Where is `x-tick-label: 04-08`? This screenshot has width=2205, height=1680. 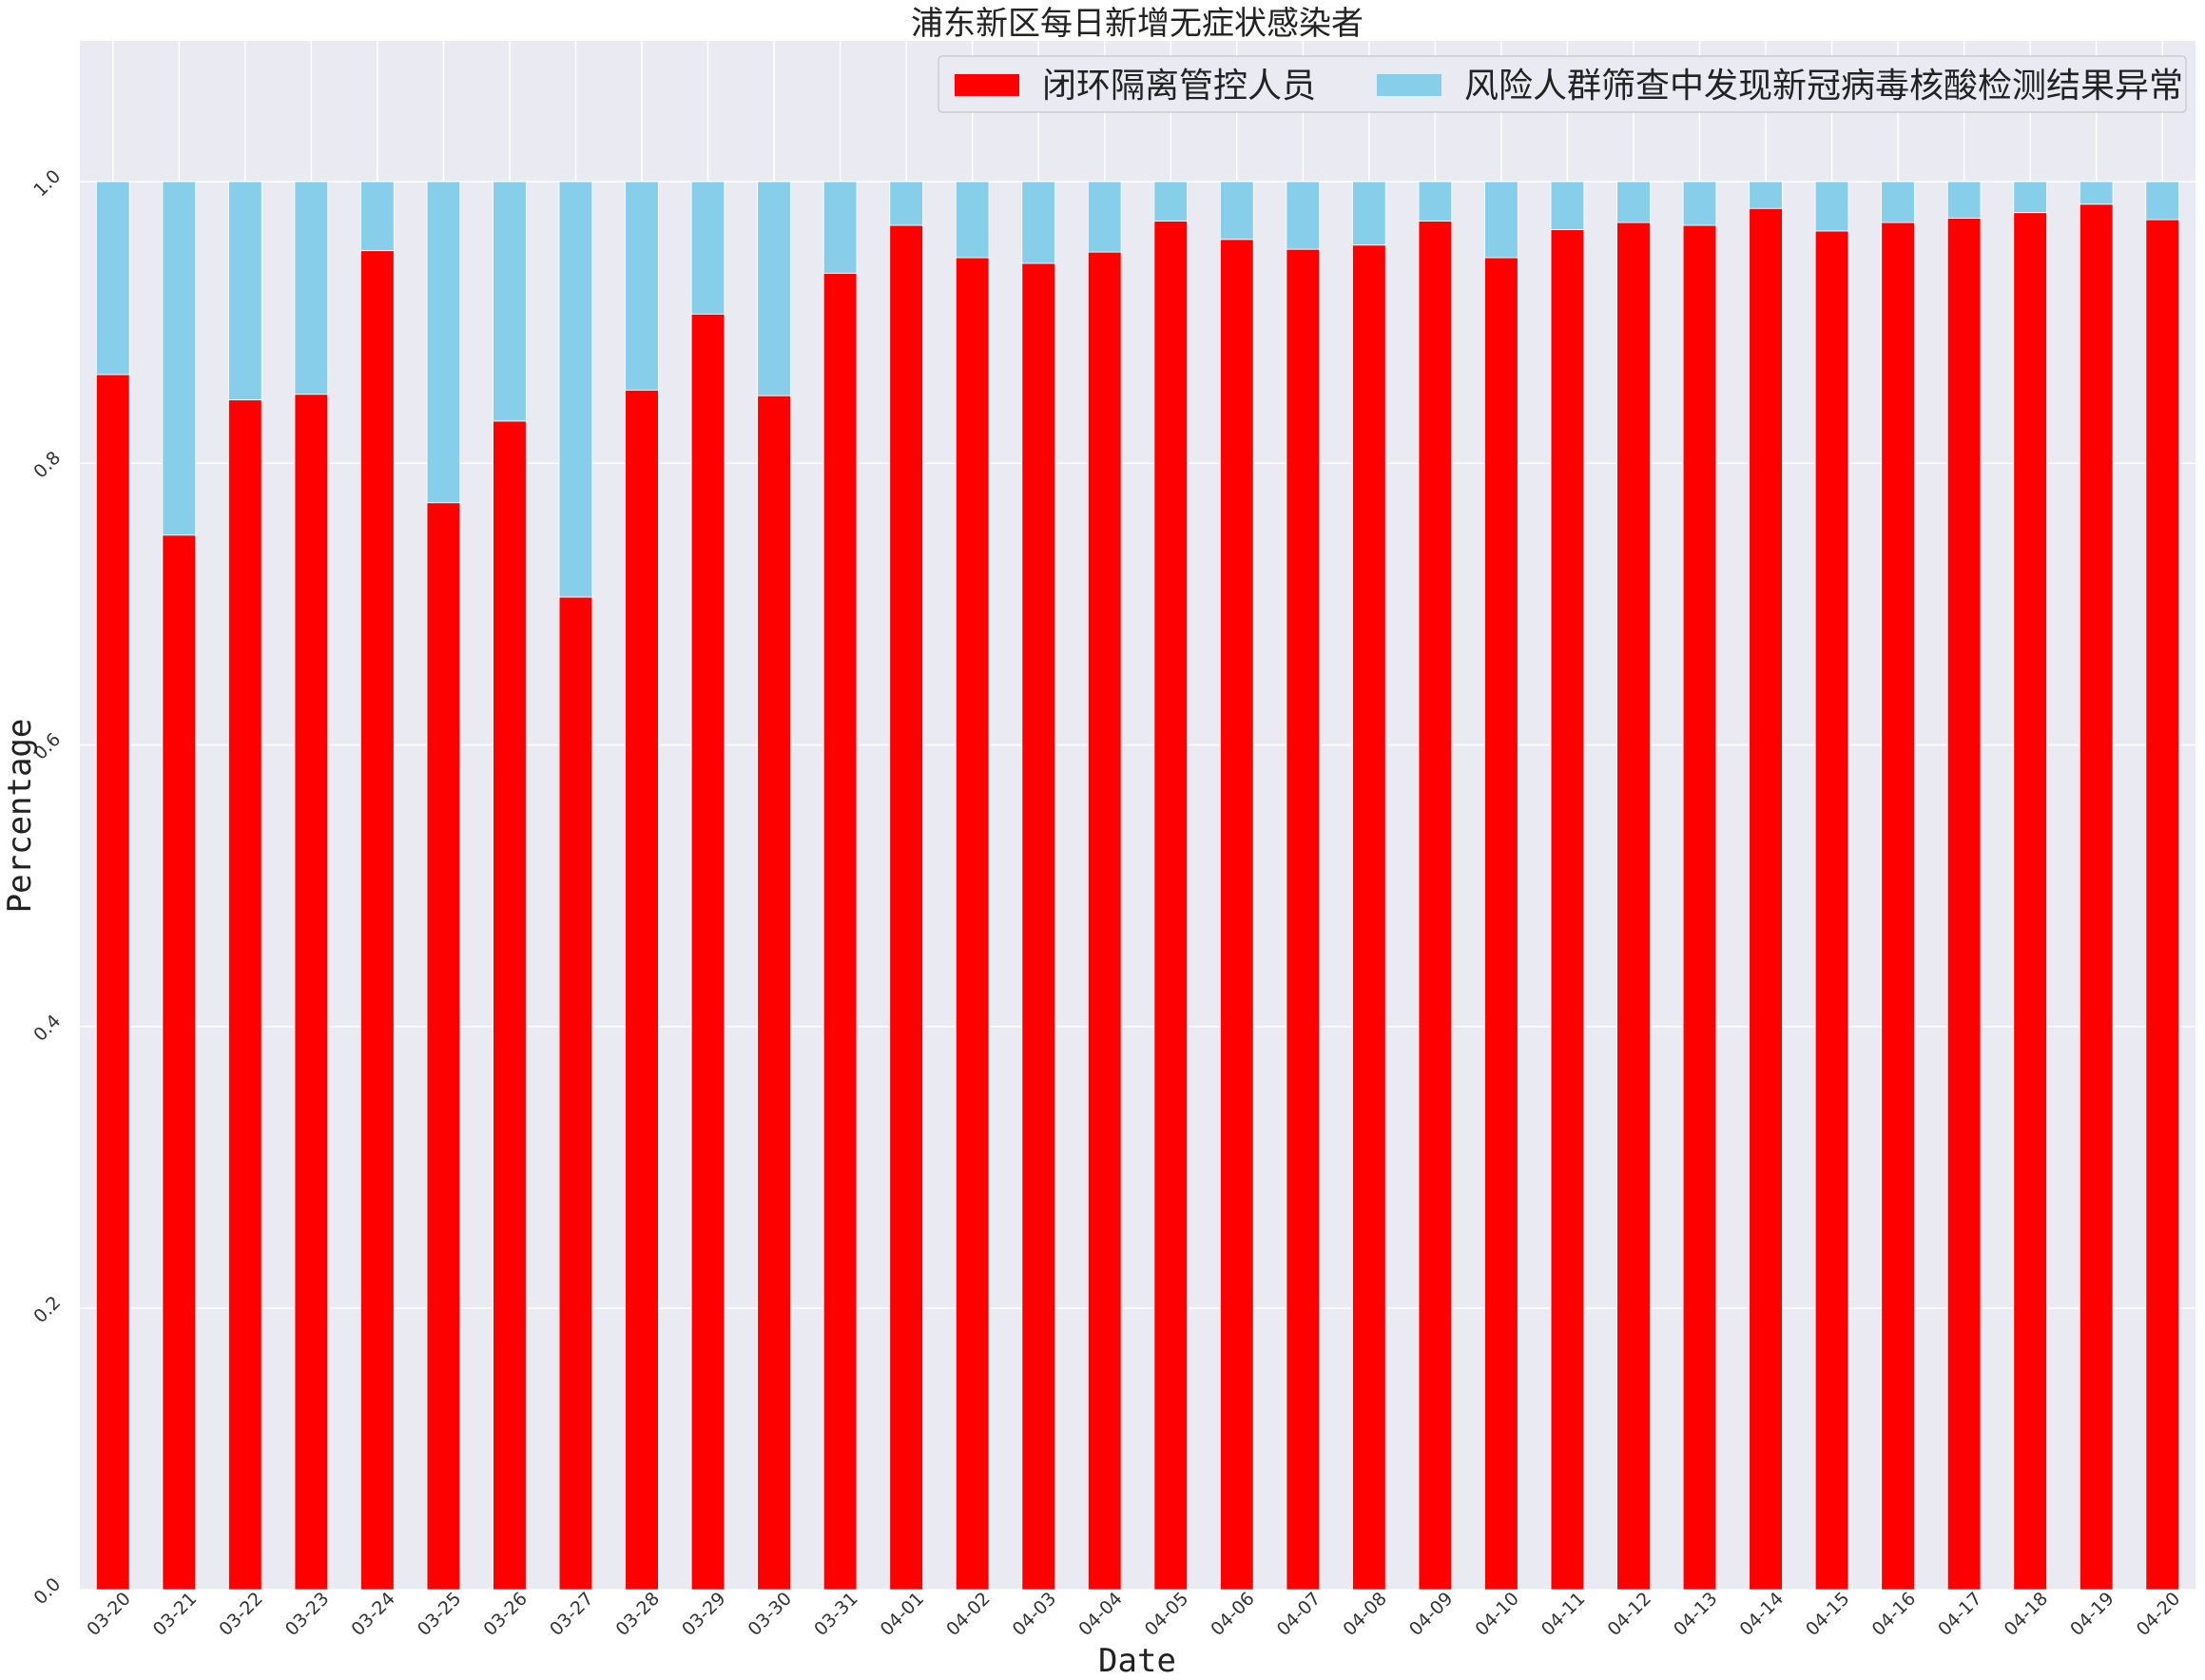 x-tick-label: 04-08 is located at coordinates (1365, 1614).